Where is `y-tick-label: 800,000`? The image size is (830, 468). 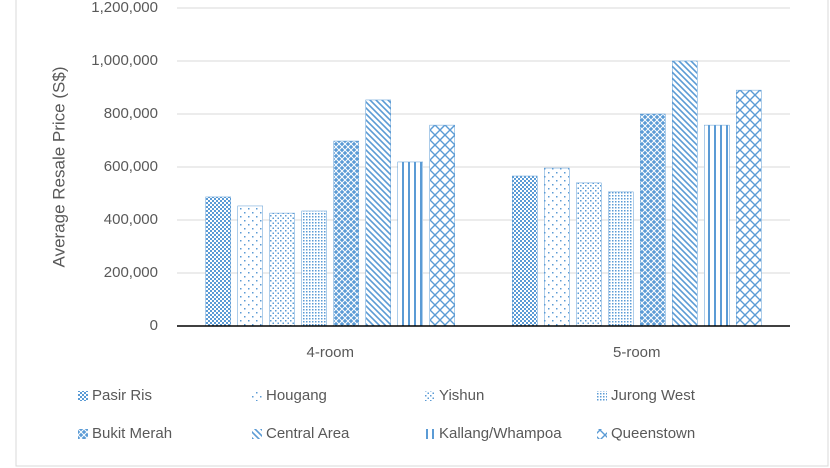
y-tick-label: 800,000 is located at coordinates (131, 113).